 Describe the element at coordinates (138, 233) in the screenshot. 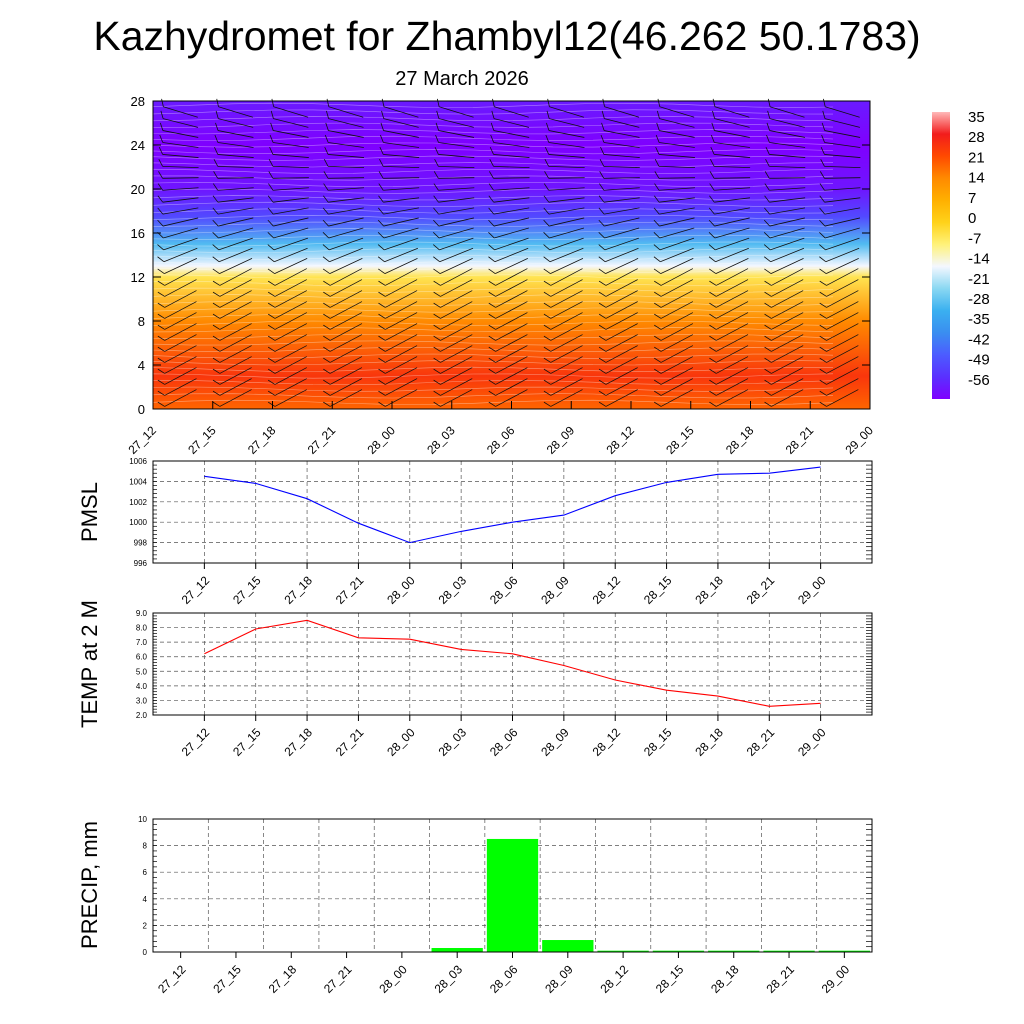

I see `y-tick-label: 16` at that location.